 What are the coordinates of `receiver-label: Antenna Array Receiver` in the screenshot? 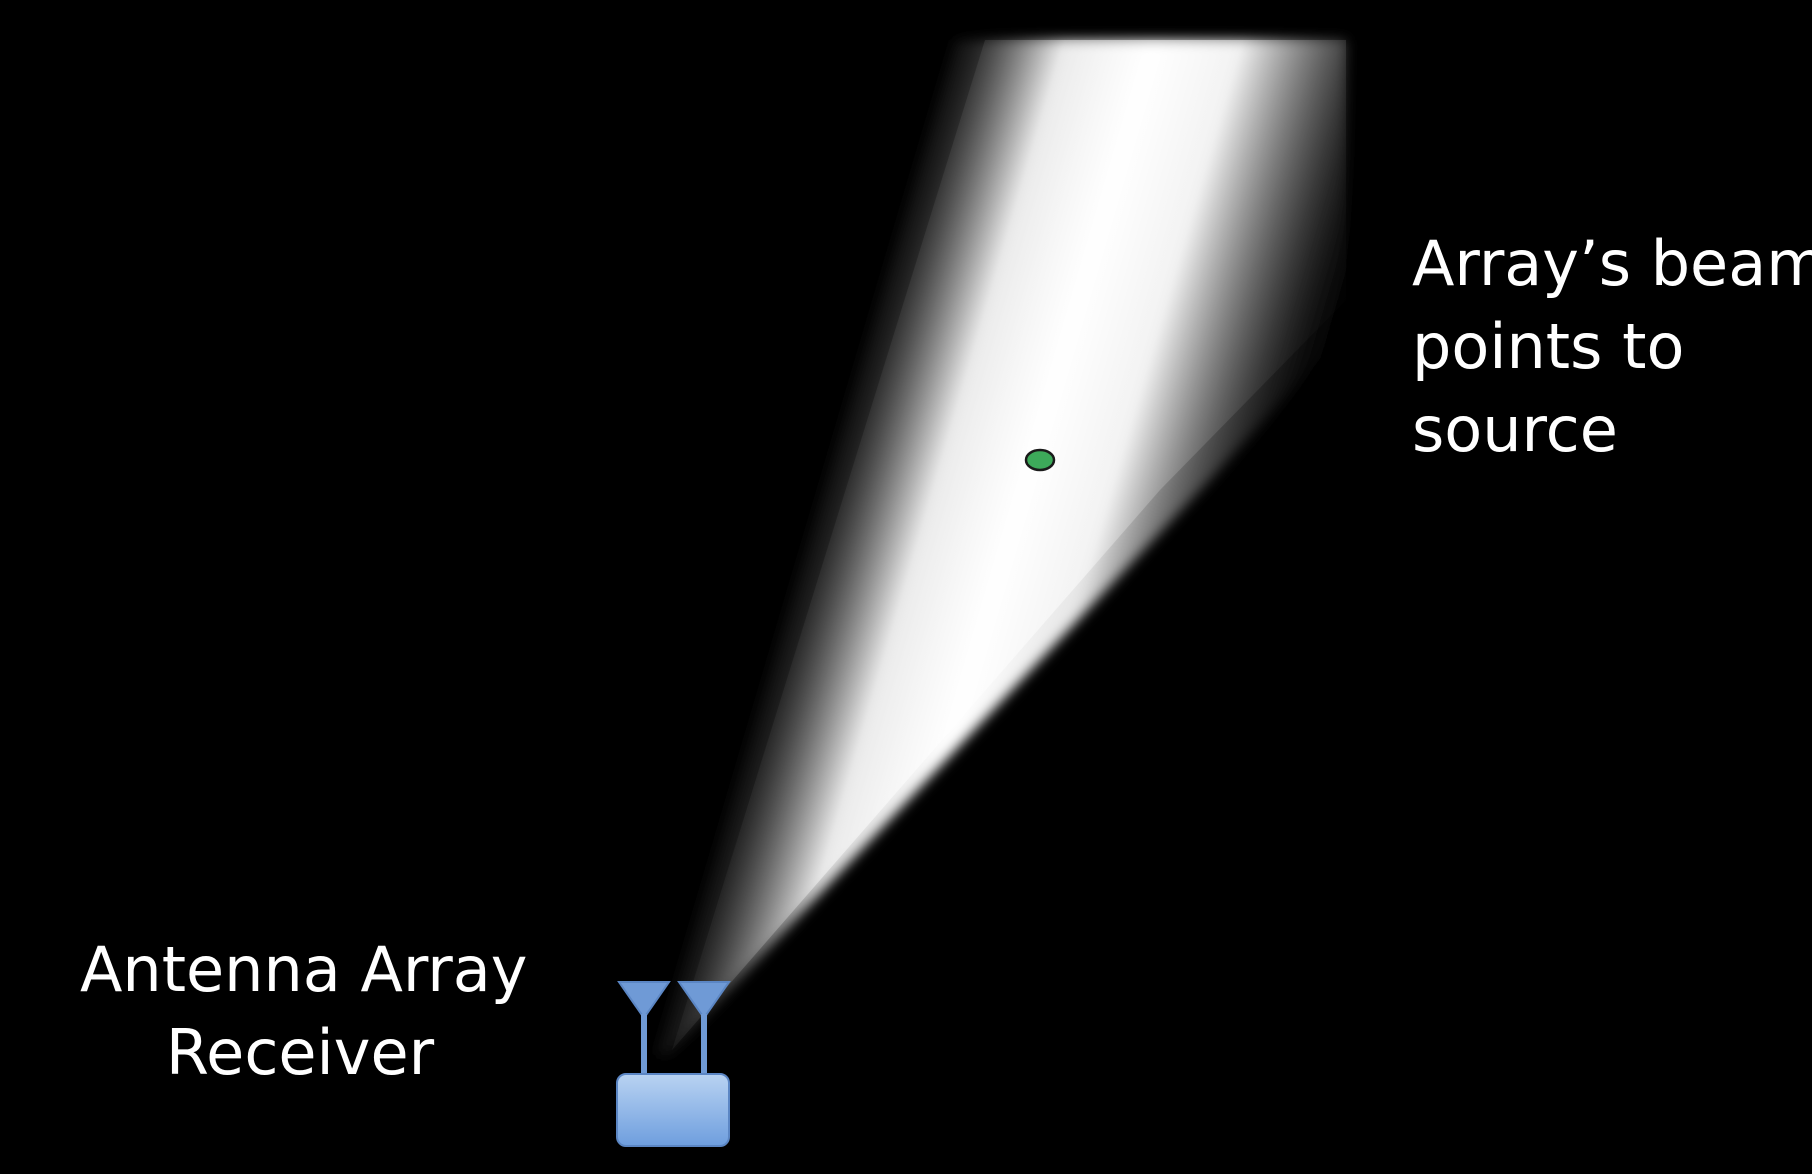 It's located at (300, 1011).